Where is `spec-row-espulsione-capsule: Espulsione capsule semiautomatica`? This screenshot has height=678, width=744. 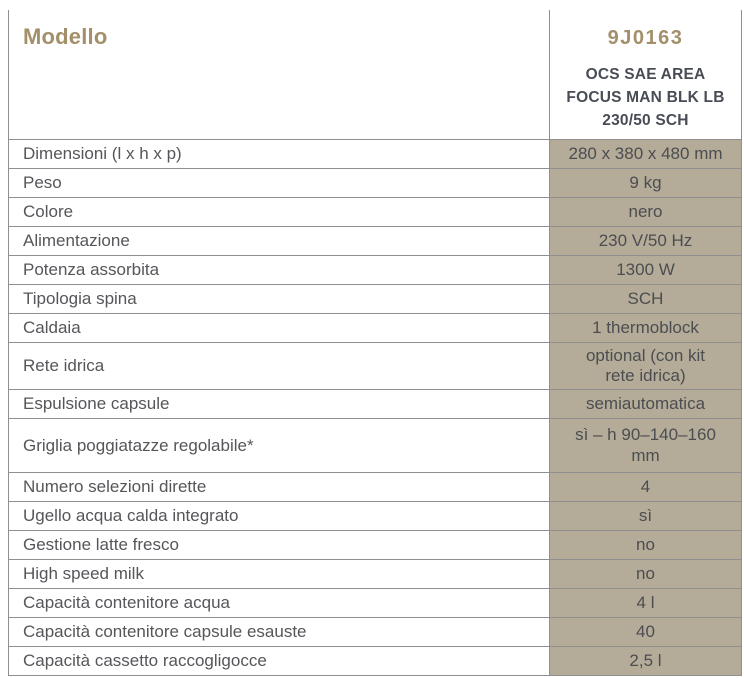 spec-row-espulsione-capsule: Espulsione capsule semiautomatica is located at coordinates (375, 404).